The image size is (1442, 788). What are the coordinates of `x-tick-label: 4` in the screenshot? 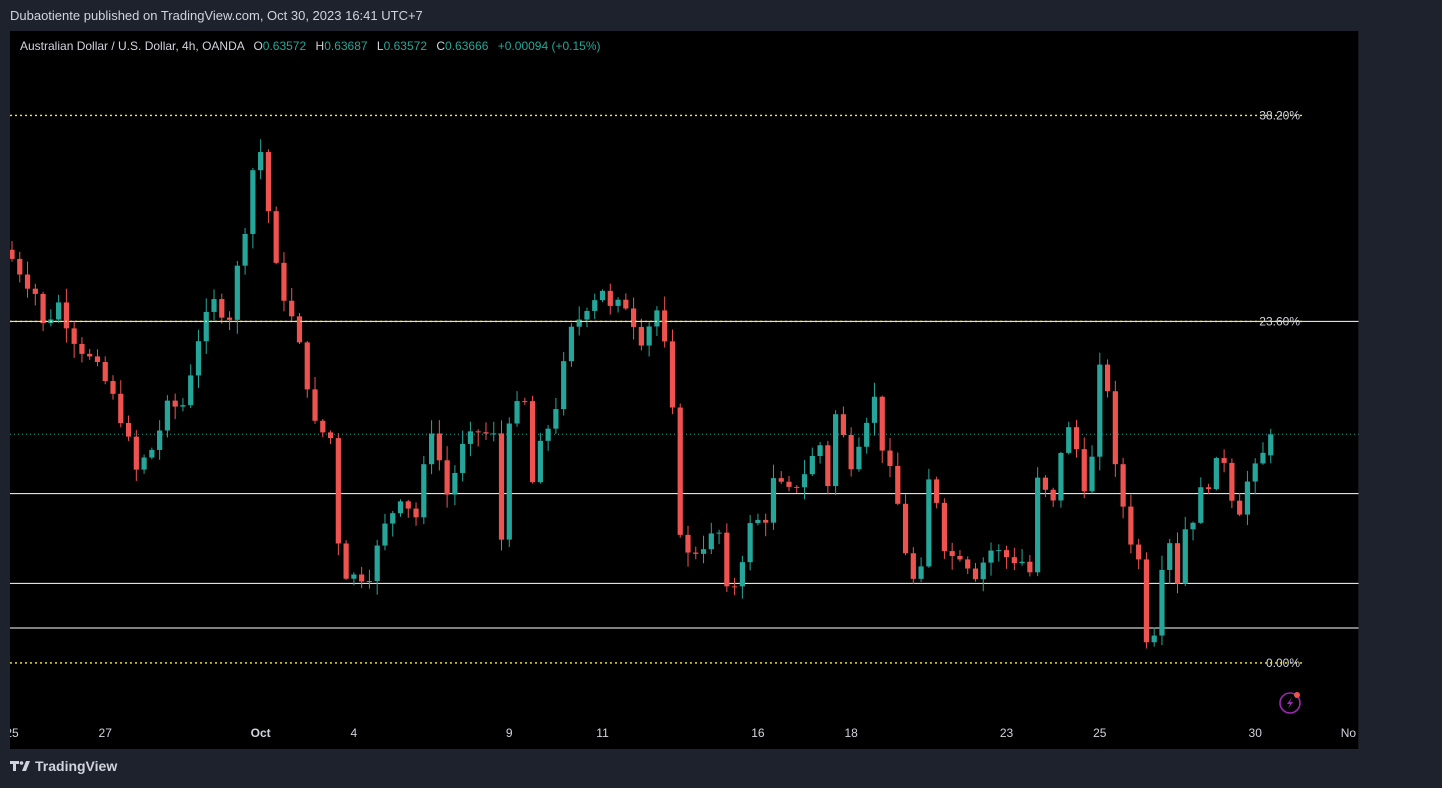 It's located at (354, 733).